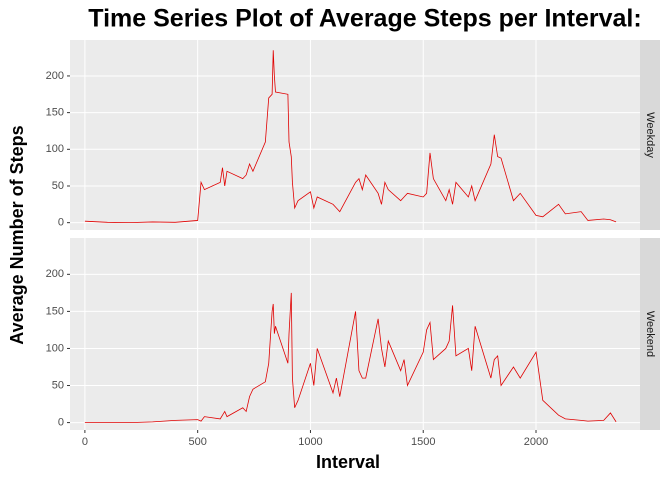  Describe the element at coordinates (17, 234) in the screenshot. I see `y-axis-label: Average Number of Steps` at that location.